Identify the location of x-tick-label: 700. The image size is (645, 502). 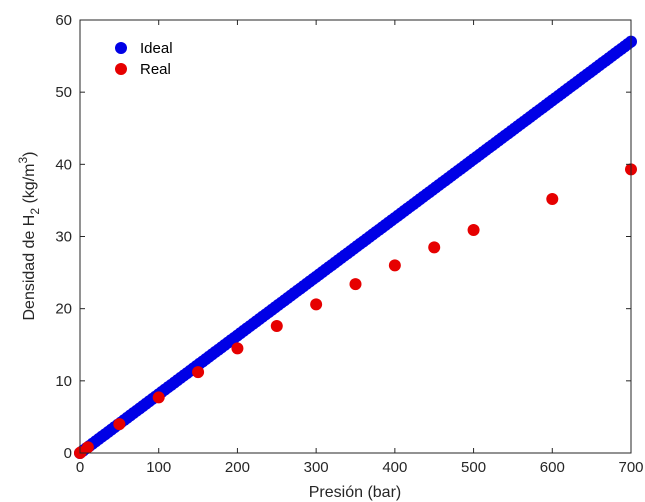
(630, 467).